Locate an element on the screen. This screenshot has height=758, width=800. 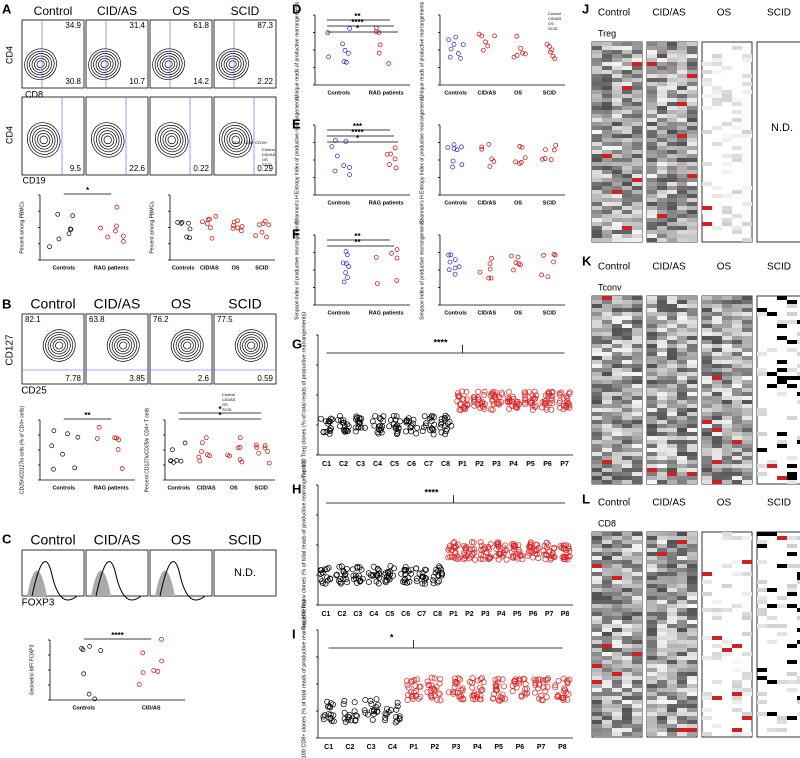
contour is located at coordinates (187, 345).